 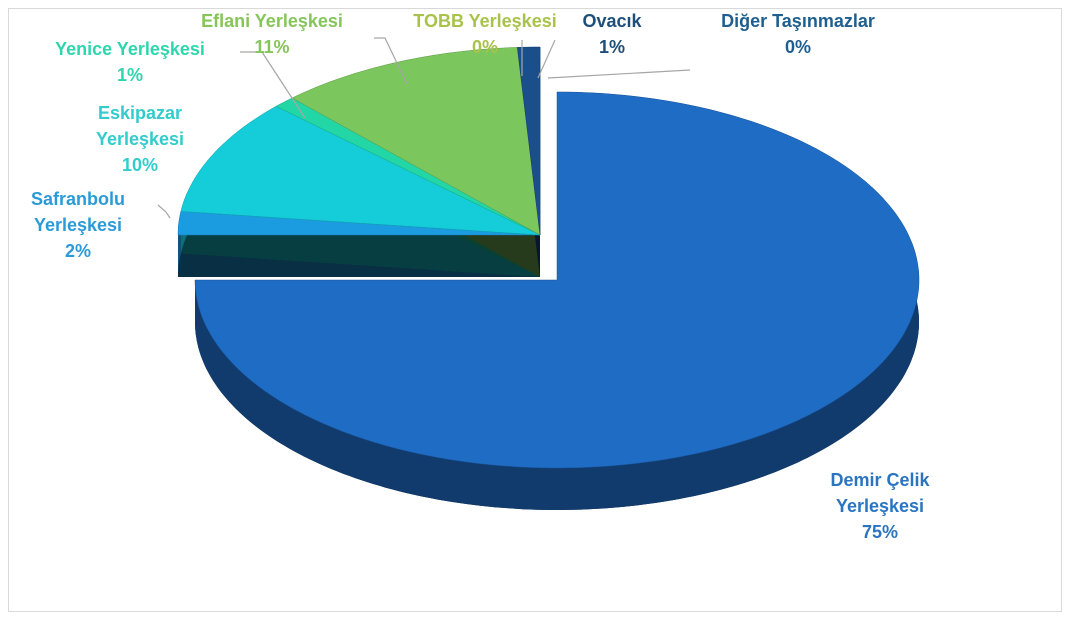 I want to click on data-label: Ovacık 1%, so click(x=612, y=34).